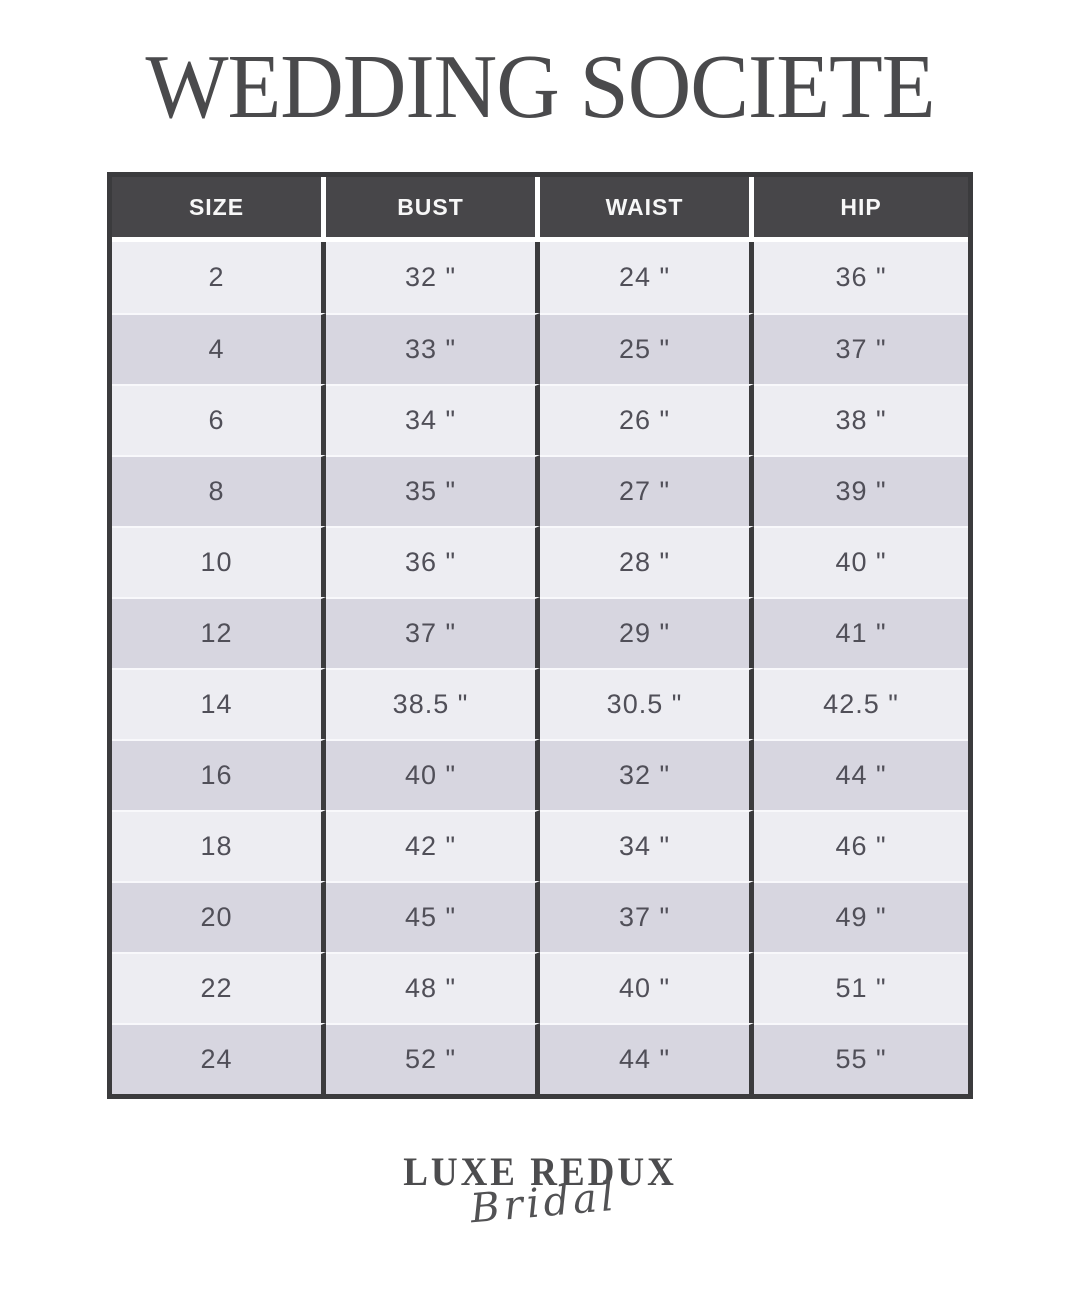  Describe the element at coordinates (219, 775) in the screenshot. I see `size-cell: 16` at that location.